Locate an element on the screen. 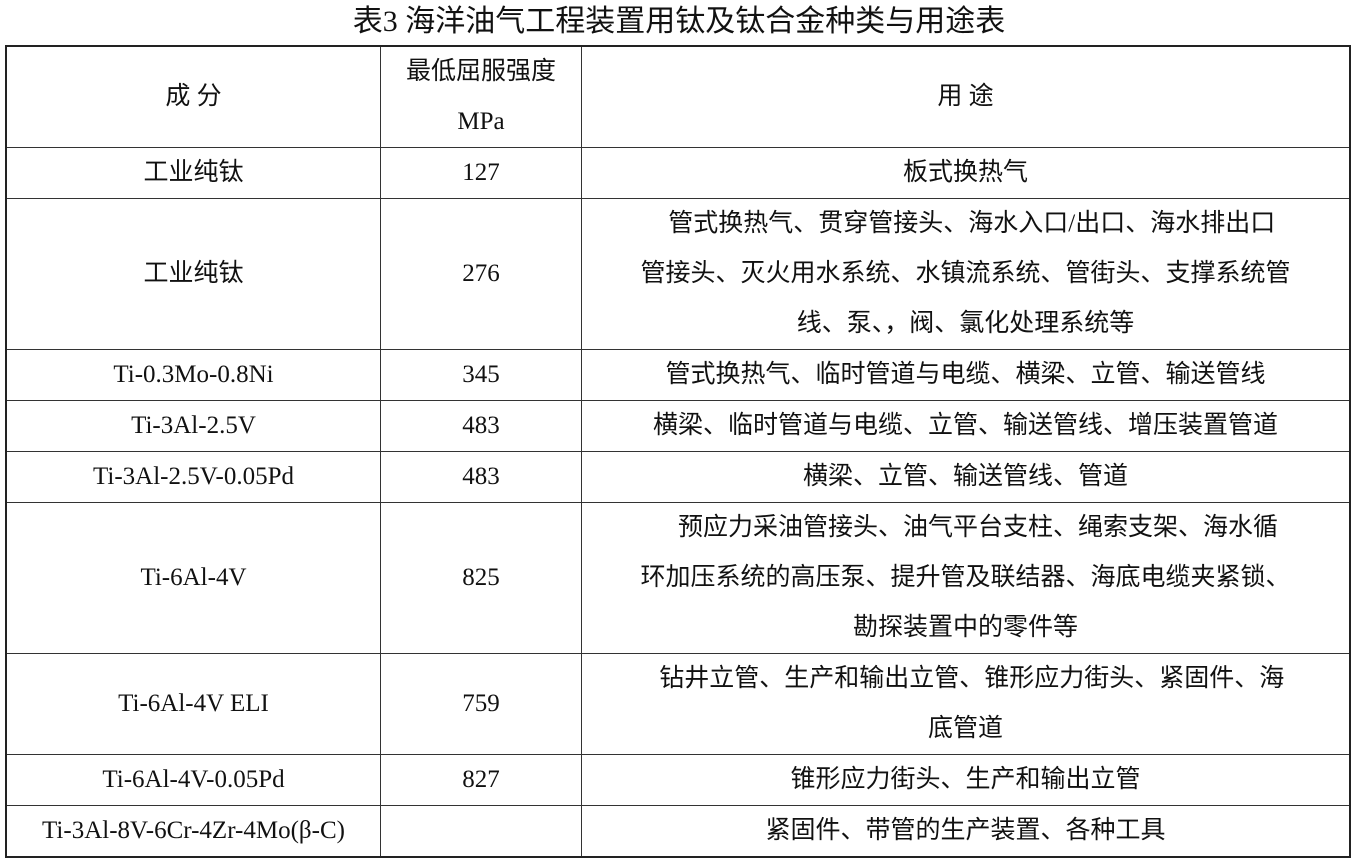  header-strength-unit: MPa is located at coordinates (481, 121).